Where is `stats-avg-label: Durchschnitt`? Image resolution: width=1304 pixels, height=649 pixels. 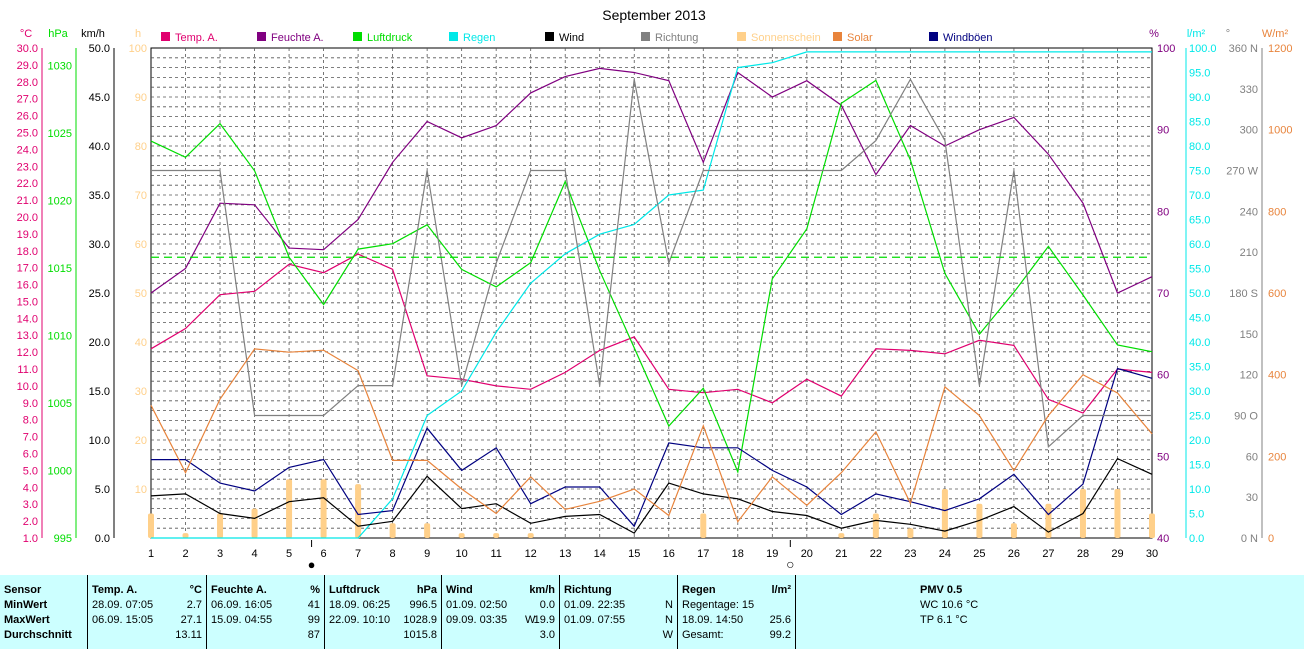
stats-avg-label: Durchschnitt is located at coordinates (38, 635).